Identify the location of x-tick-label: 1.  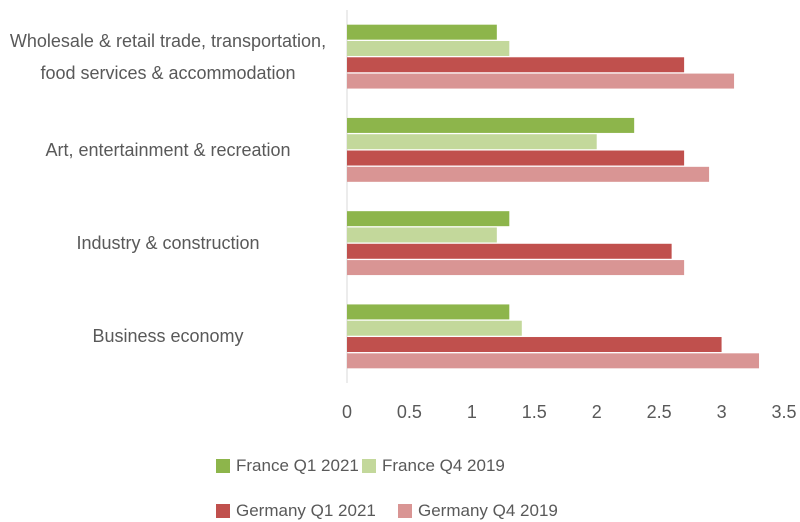
(472, 412).